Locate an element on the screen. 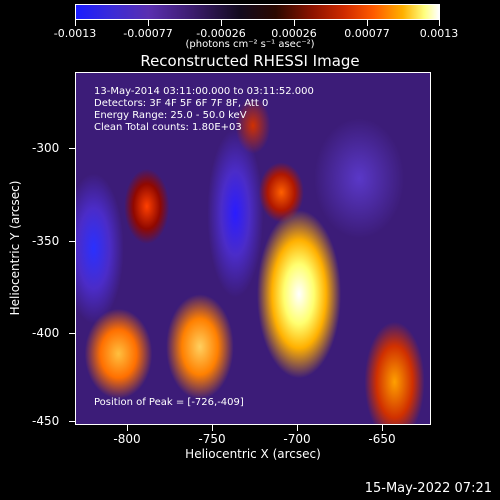 Image resolution: width=500 pixels, height=500 pixels. colorbar-tick-label: -0.00026 is located at coordinates (221, 33).